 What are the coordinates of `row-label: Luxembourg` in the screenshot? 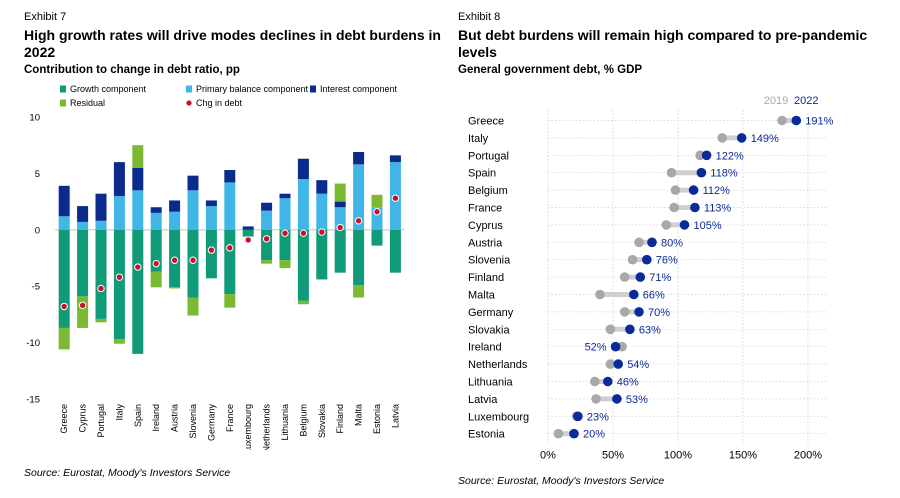 It's located at (498, 417).